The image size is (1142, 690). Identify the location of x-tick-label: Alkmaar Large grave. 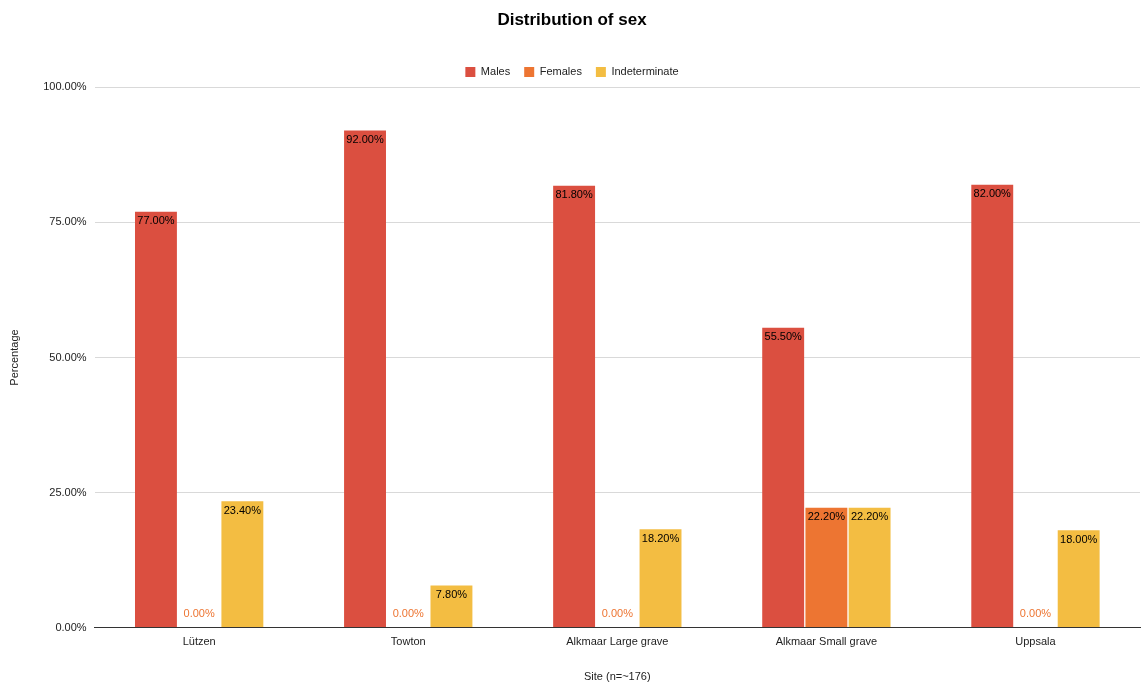
(617, 641).